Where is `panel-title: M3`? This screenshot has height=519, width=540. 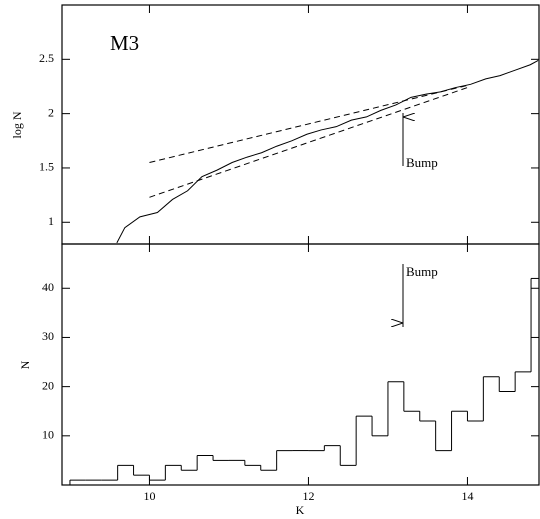 panel-title: M3 is located at coordinates (124, 43).